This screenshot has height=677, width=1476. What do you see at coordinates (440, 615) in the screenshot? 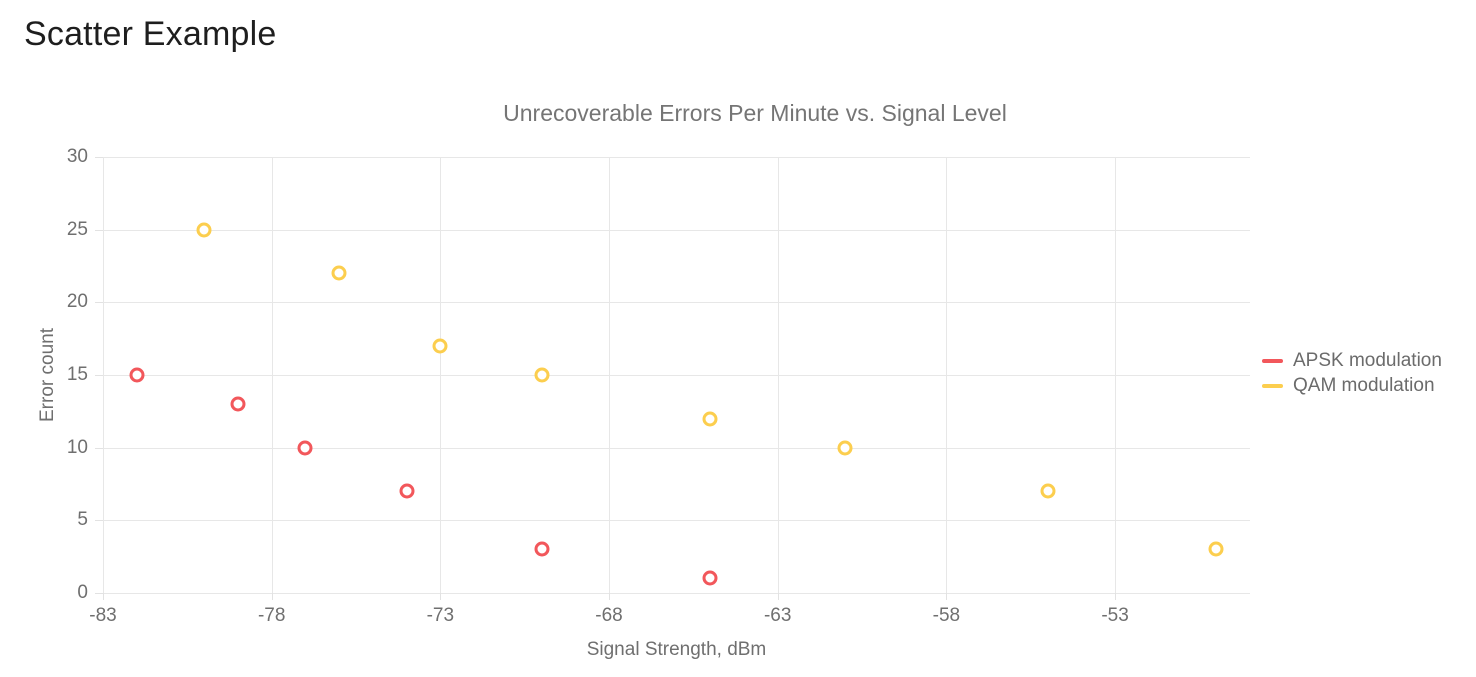
I see `x-tick-label: -73` at bounding box center [440, 615].